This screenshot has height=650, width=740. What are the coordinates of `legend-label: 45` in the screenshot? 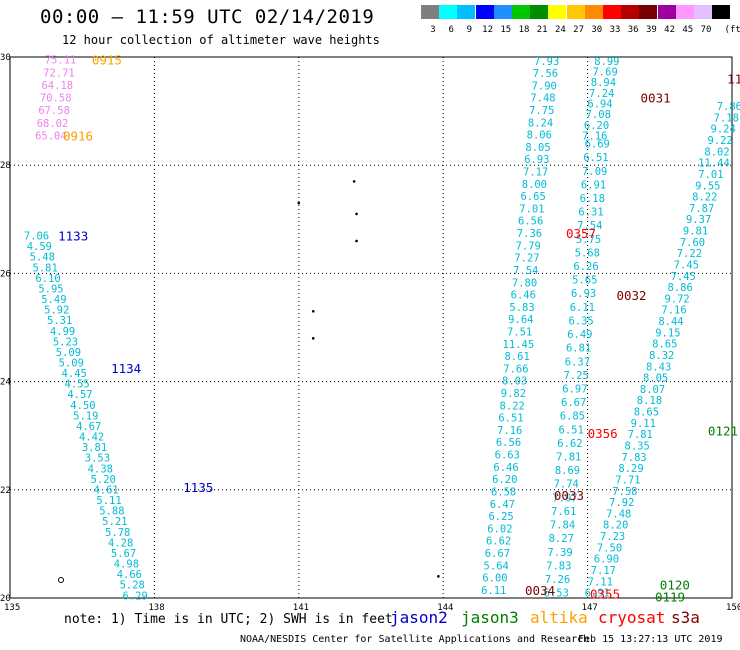 It's located at (688, 30).